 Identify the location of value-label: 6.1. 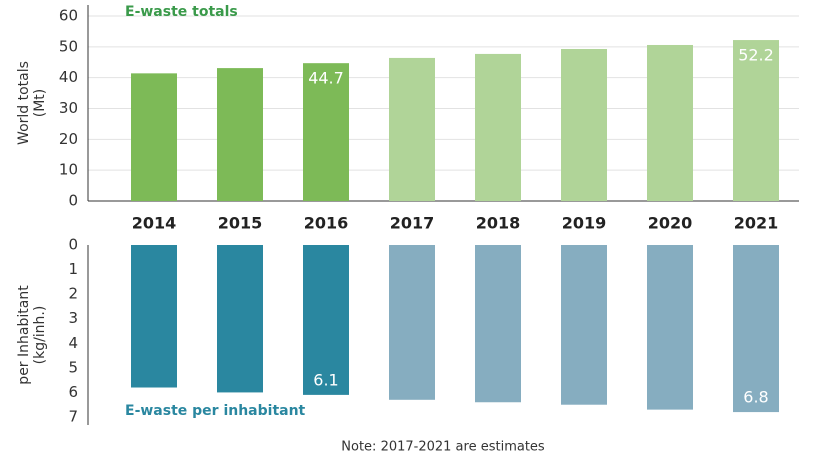
(325, 379).